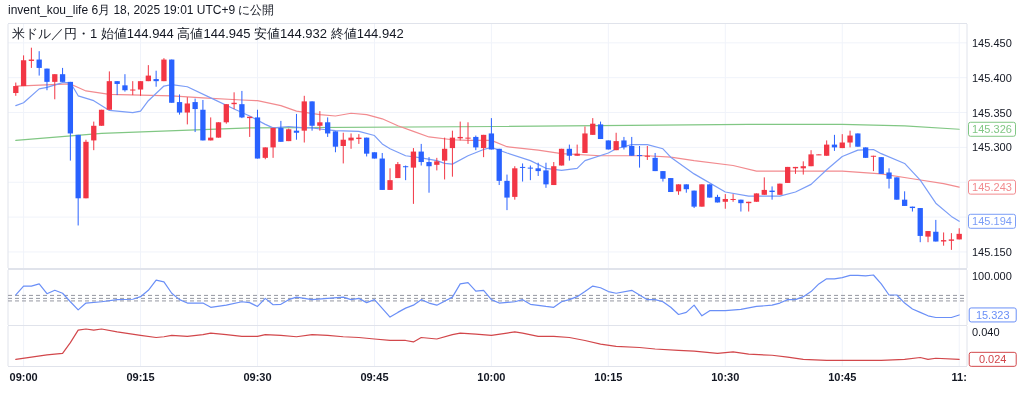 The height and width of the screenshot is (413, 1024). Describe the element at coordinates (992, 187) in the screenshot. I see `data-label: 145.243` at that location.